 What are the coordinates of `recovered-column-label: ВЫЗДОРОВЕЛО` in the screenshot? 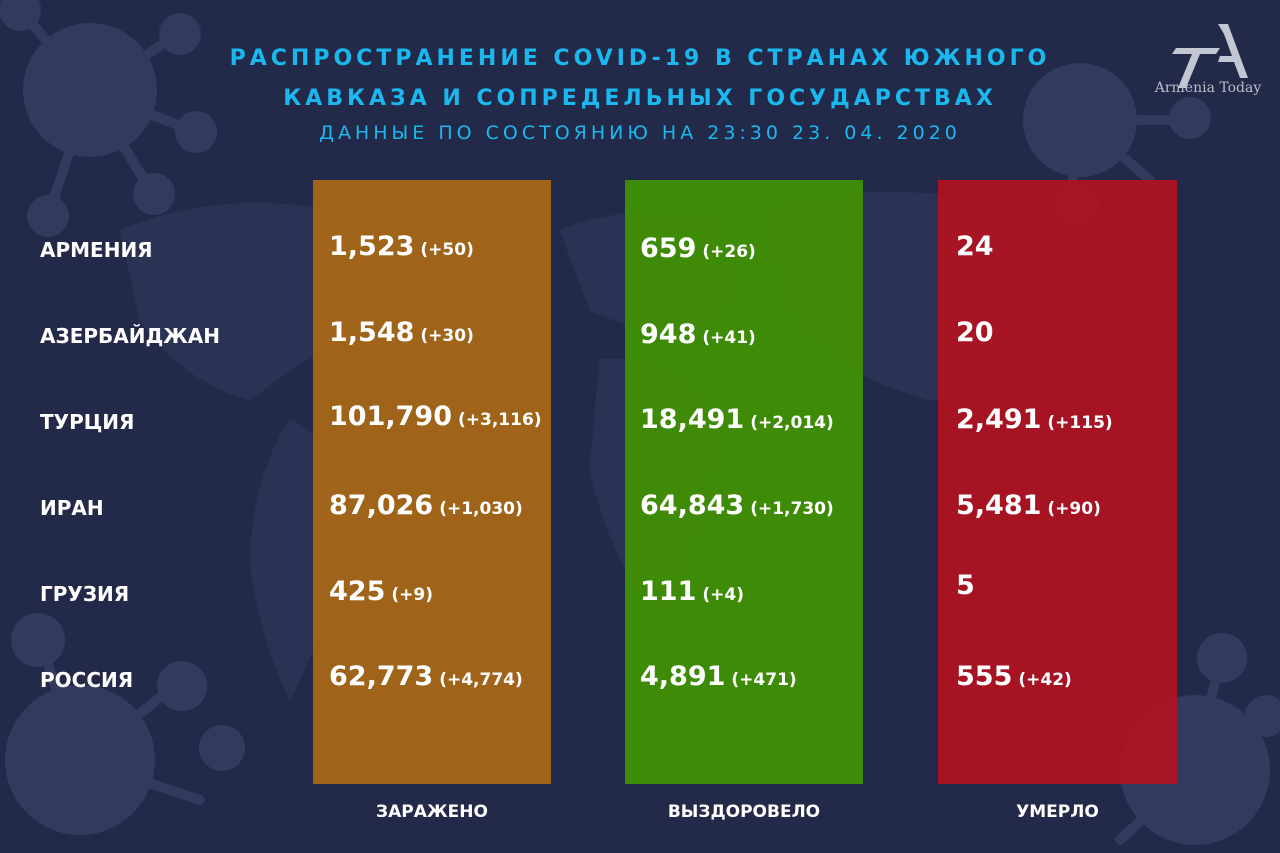 It's located at (744, 812).